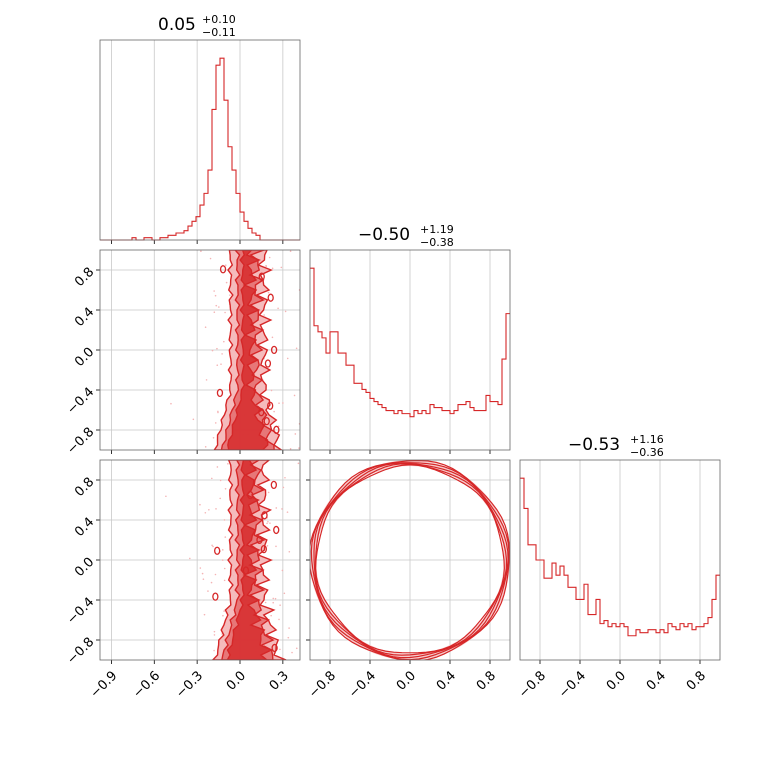 This screenshot has height=760, width=760. Describe the element at coordinates (322, 684) in the screenshot. I see `x-tick-label-1-0: −0.8` at that location.